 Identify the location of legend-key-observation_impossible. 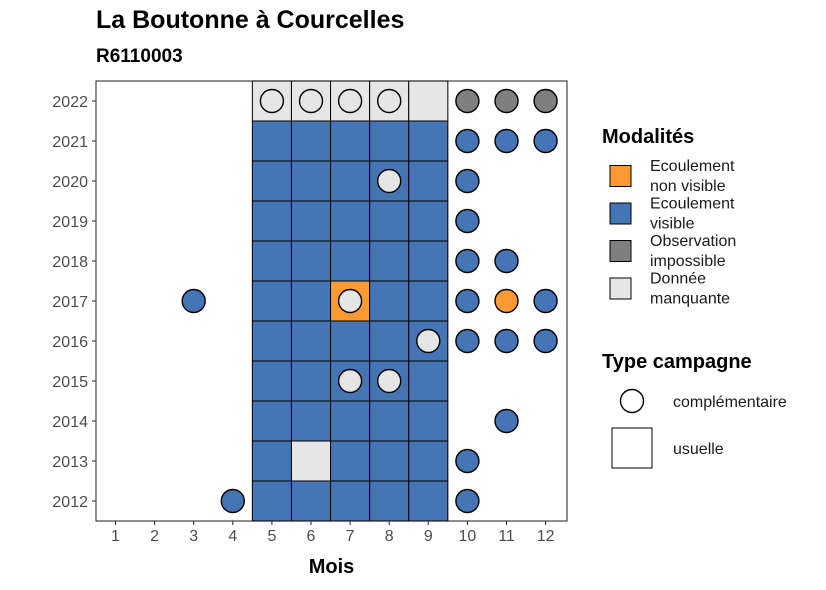
(620, 251).